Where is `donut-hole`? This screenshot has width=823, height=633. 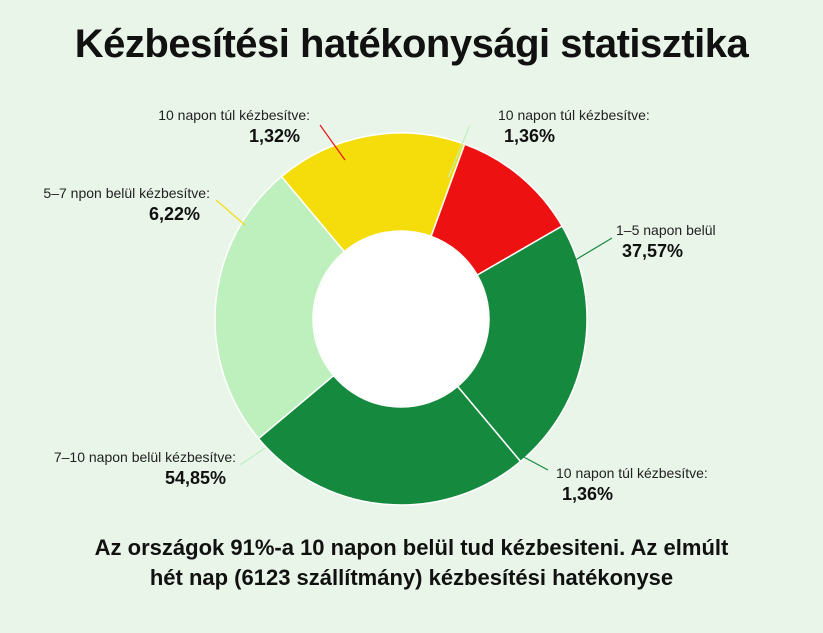 donut-hole is located at coordinates (401, 319).